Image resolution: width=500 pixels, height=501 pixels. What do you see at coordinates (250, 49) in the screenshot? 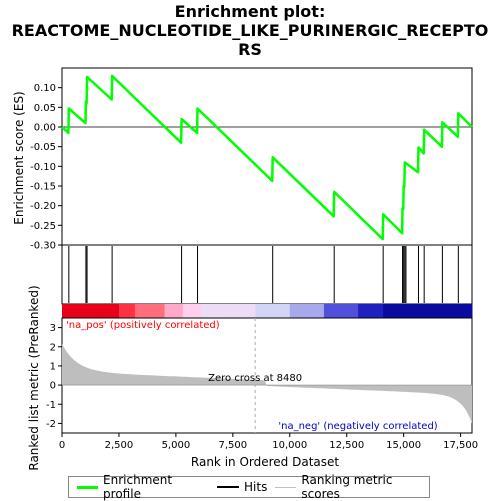
I see `title-line-3: RS` at bounding box center [250, 49].